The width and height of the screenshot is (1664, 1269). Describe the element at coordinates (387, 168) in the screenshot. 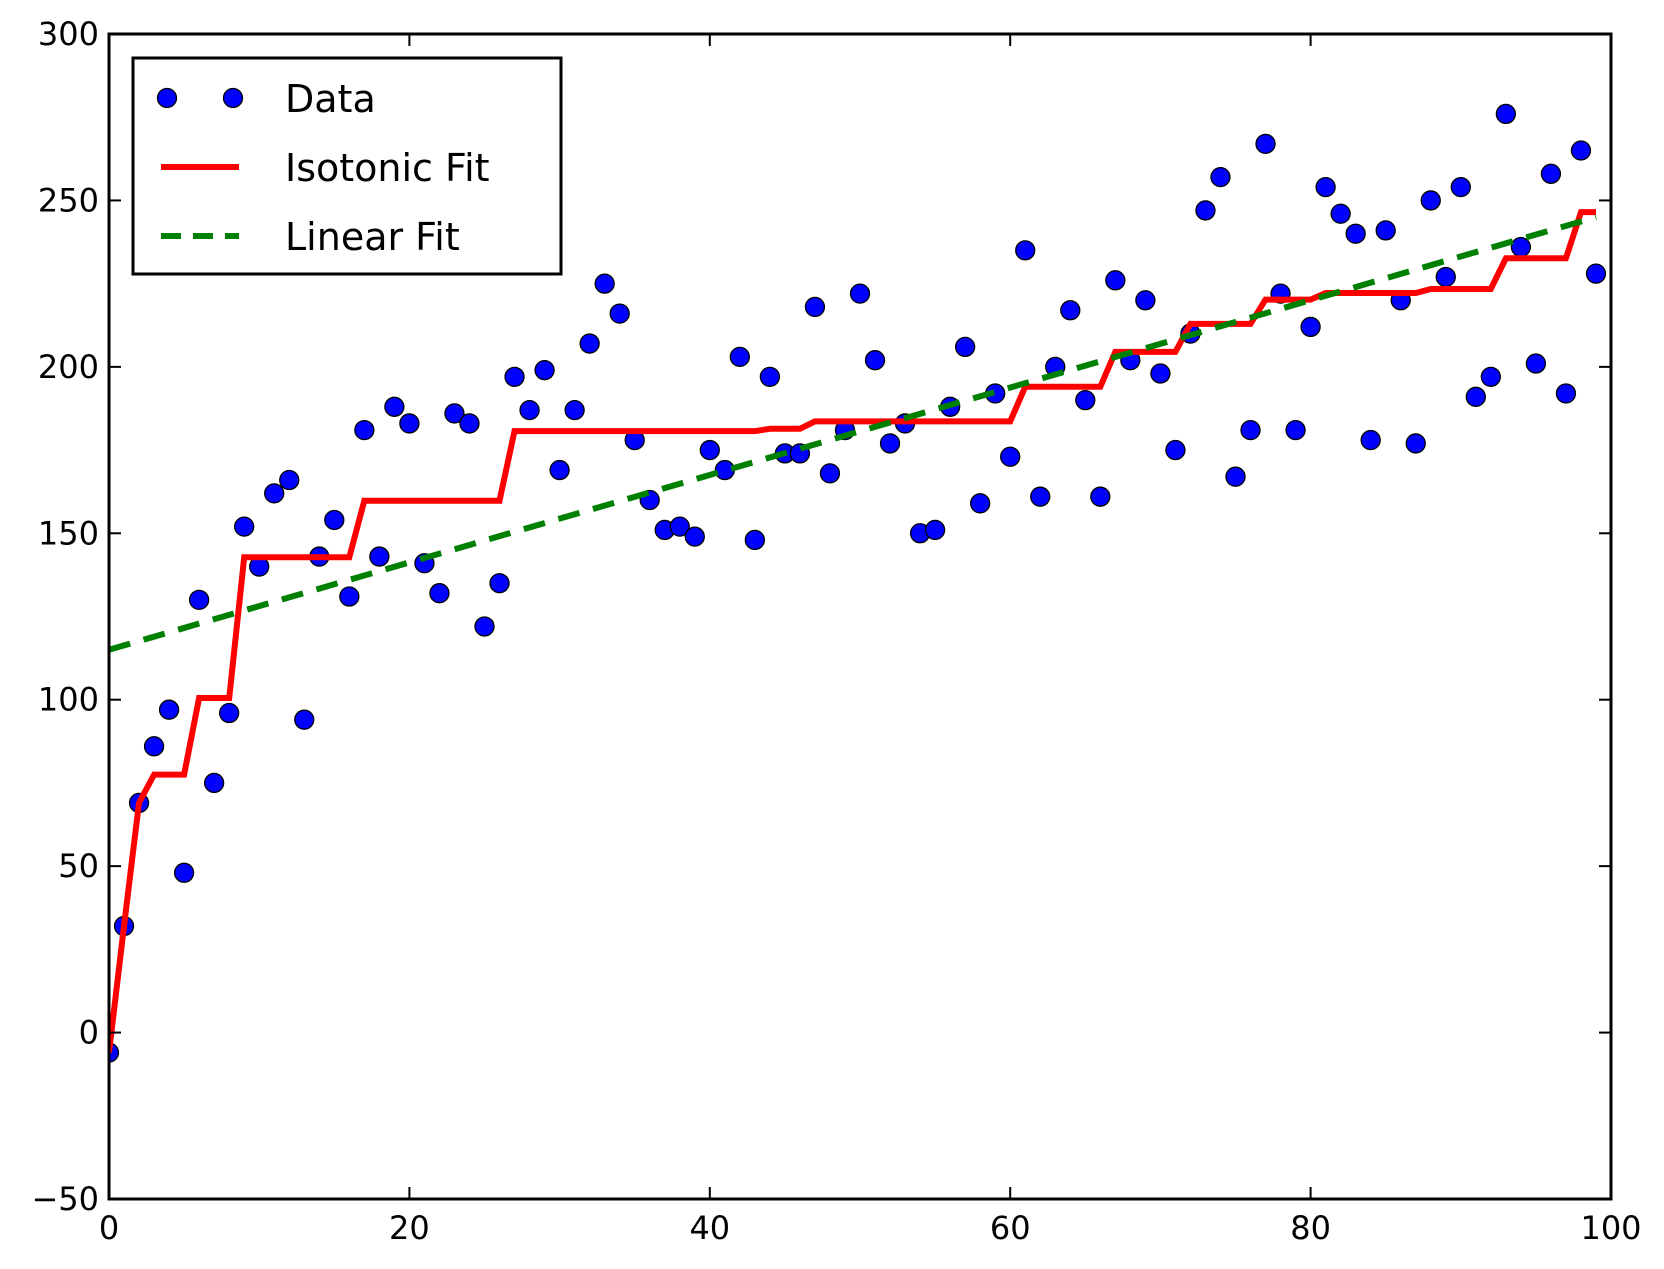

I see `legend-label: Isotonic Fit` at that location.